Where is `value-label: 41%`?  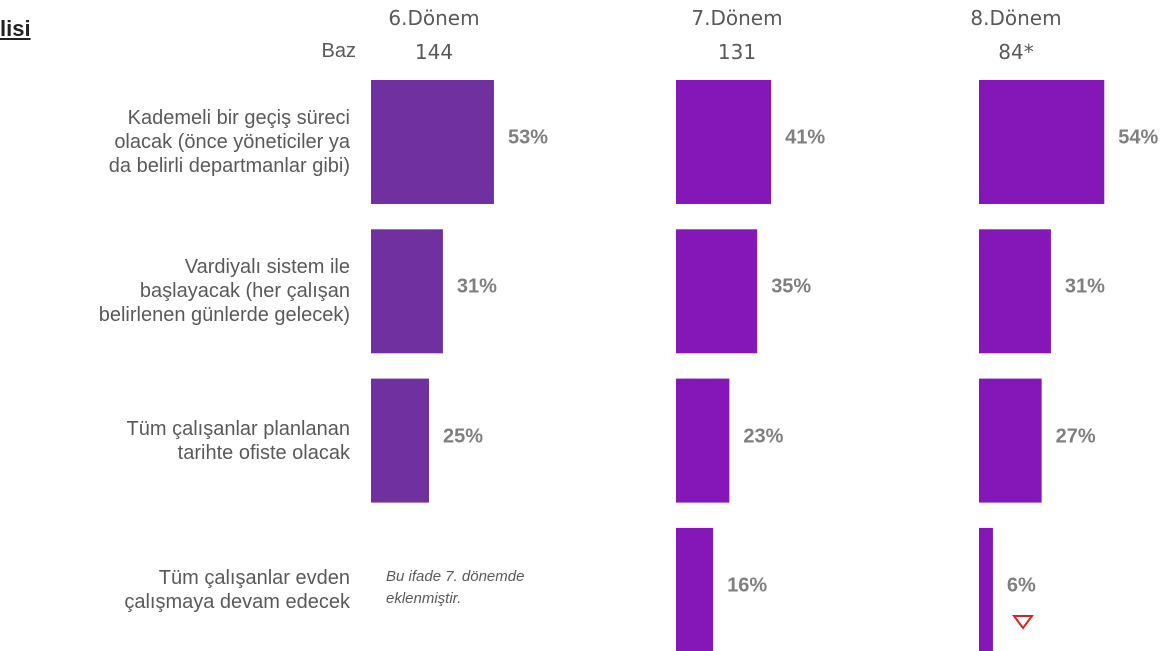
value-label: 41% is located at coordinates (805, 137).